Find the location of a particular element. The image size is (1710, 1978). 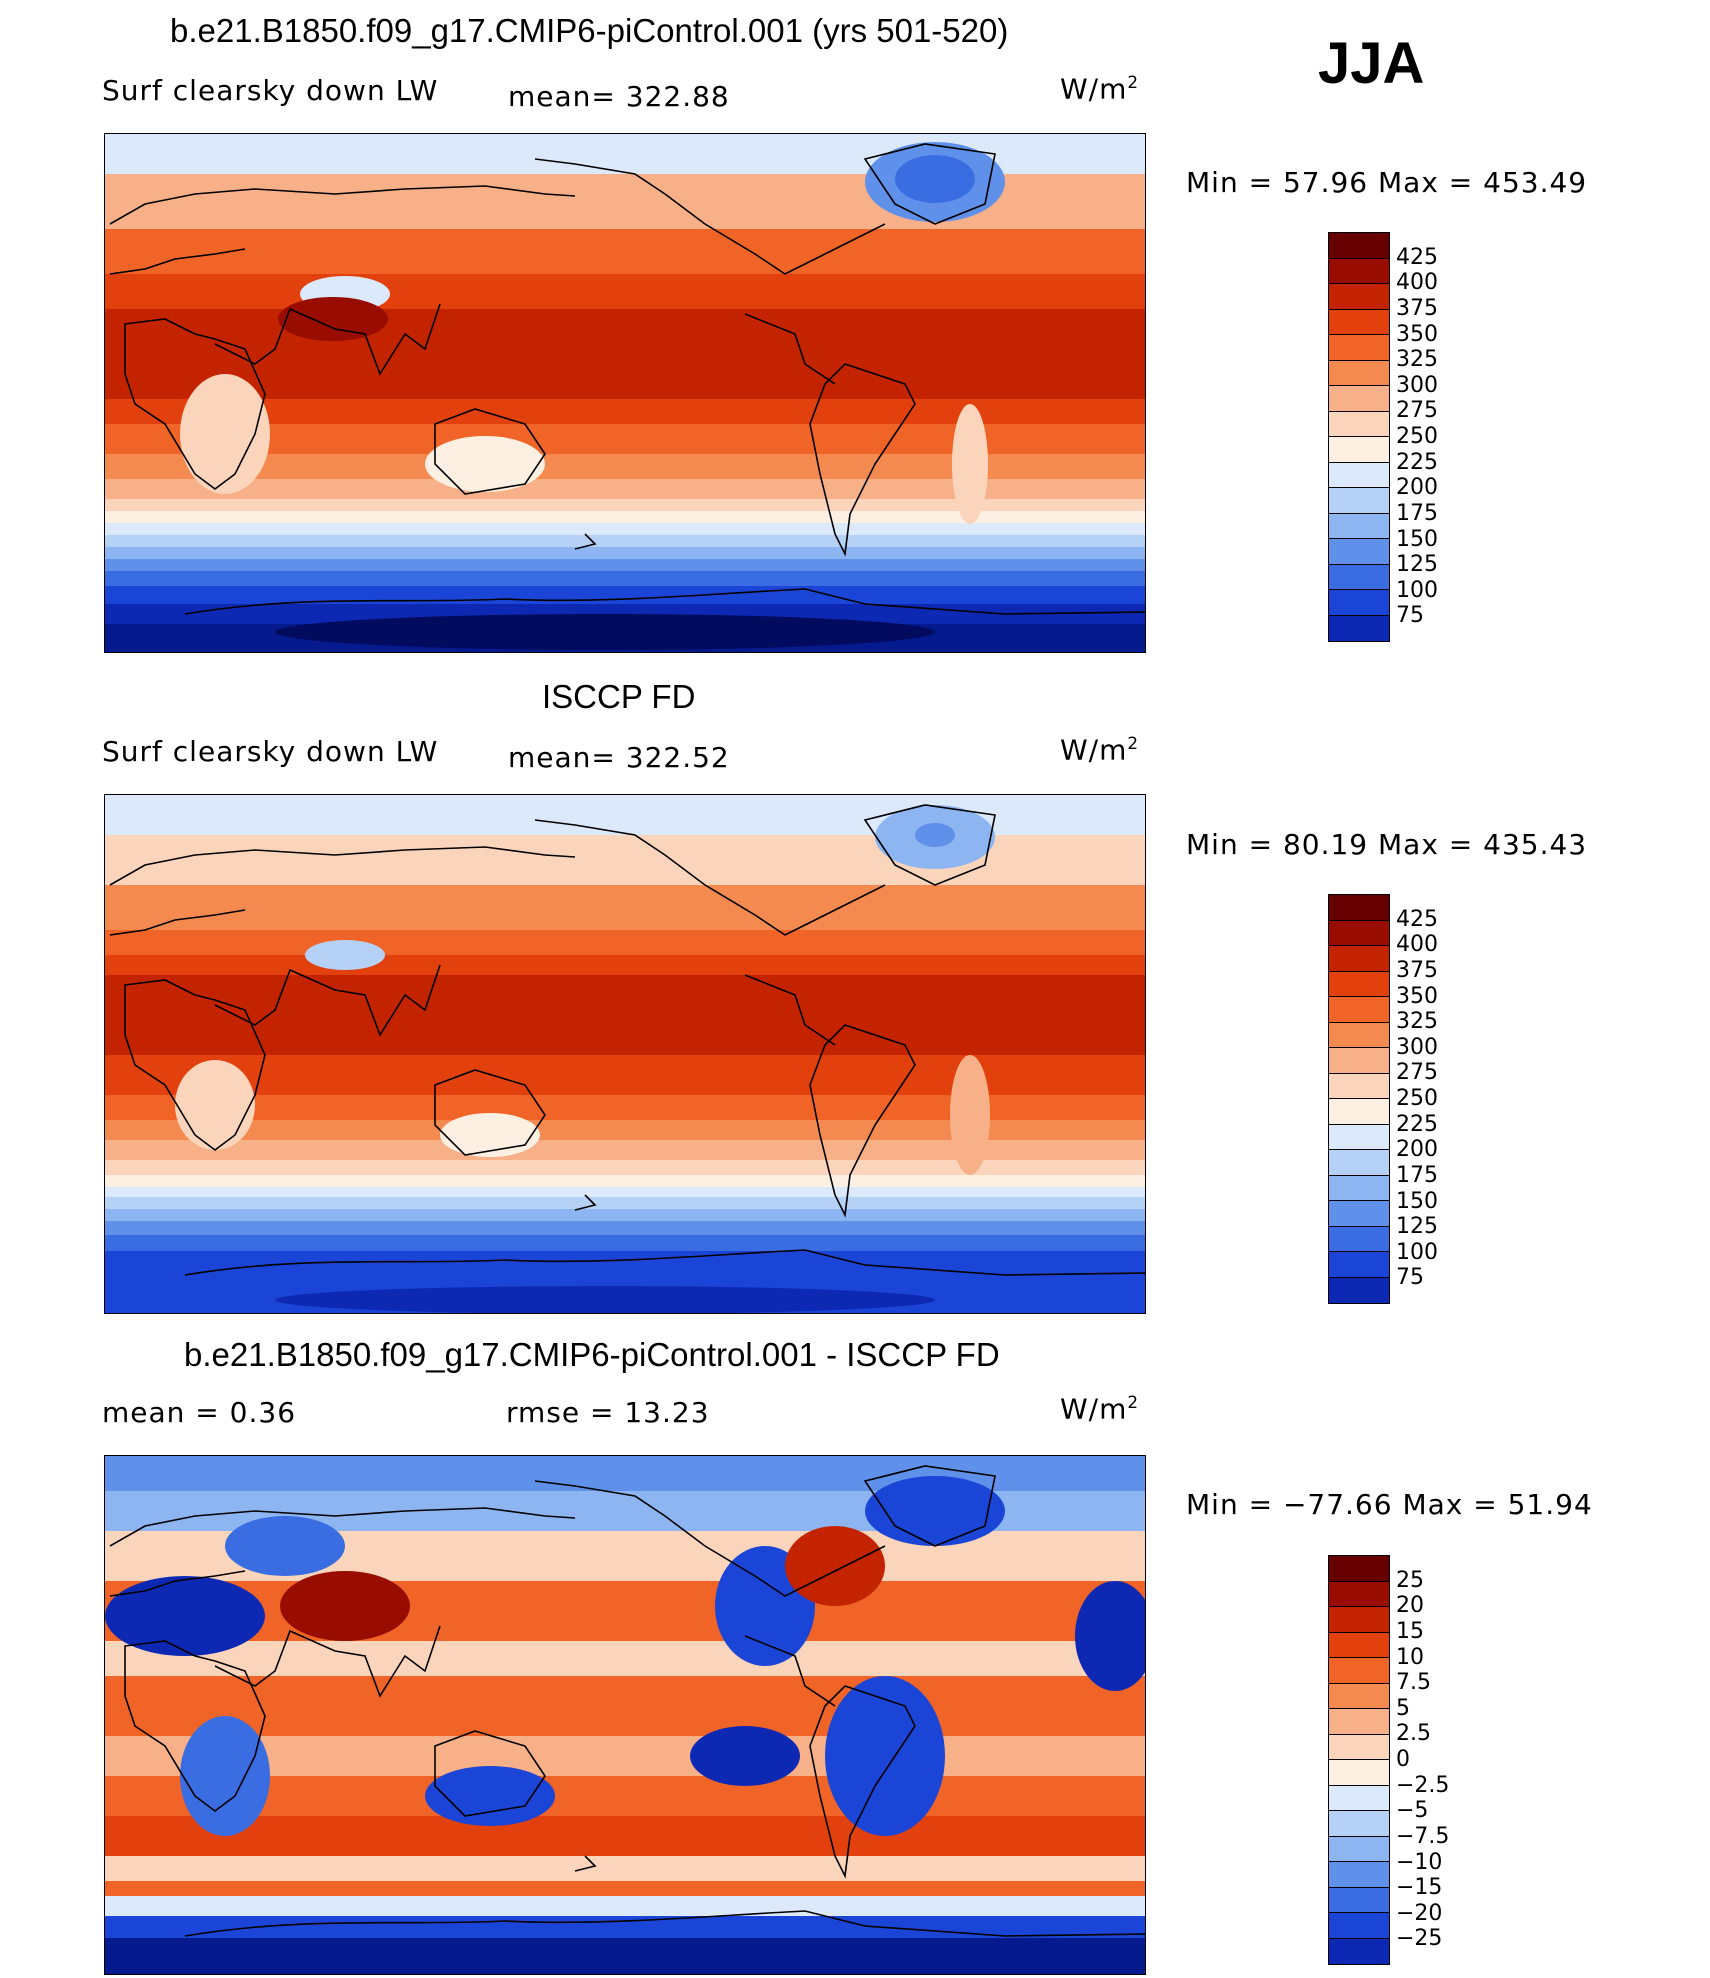

colorbar-tick-label: 7.5 is located at coordinates (1413, 1683).